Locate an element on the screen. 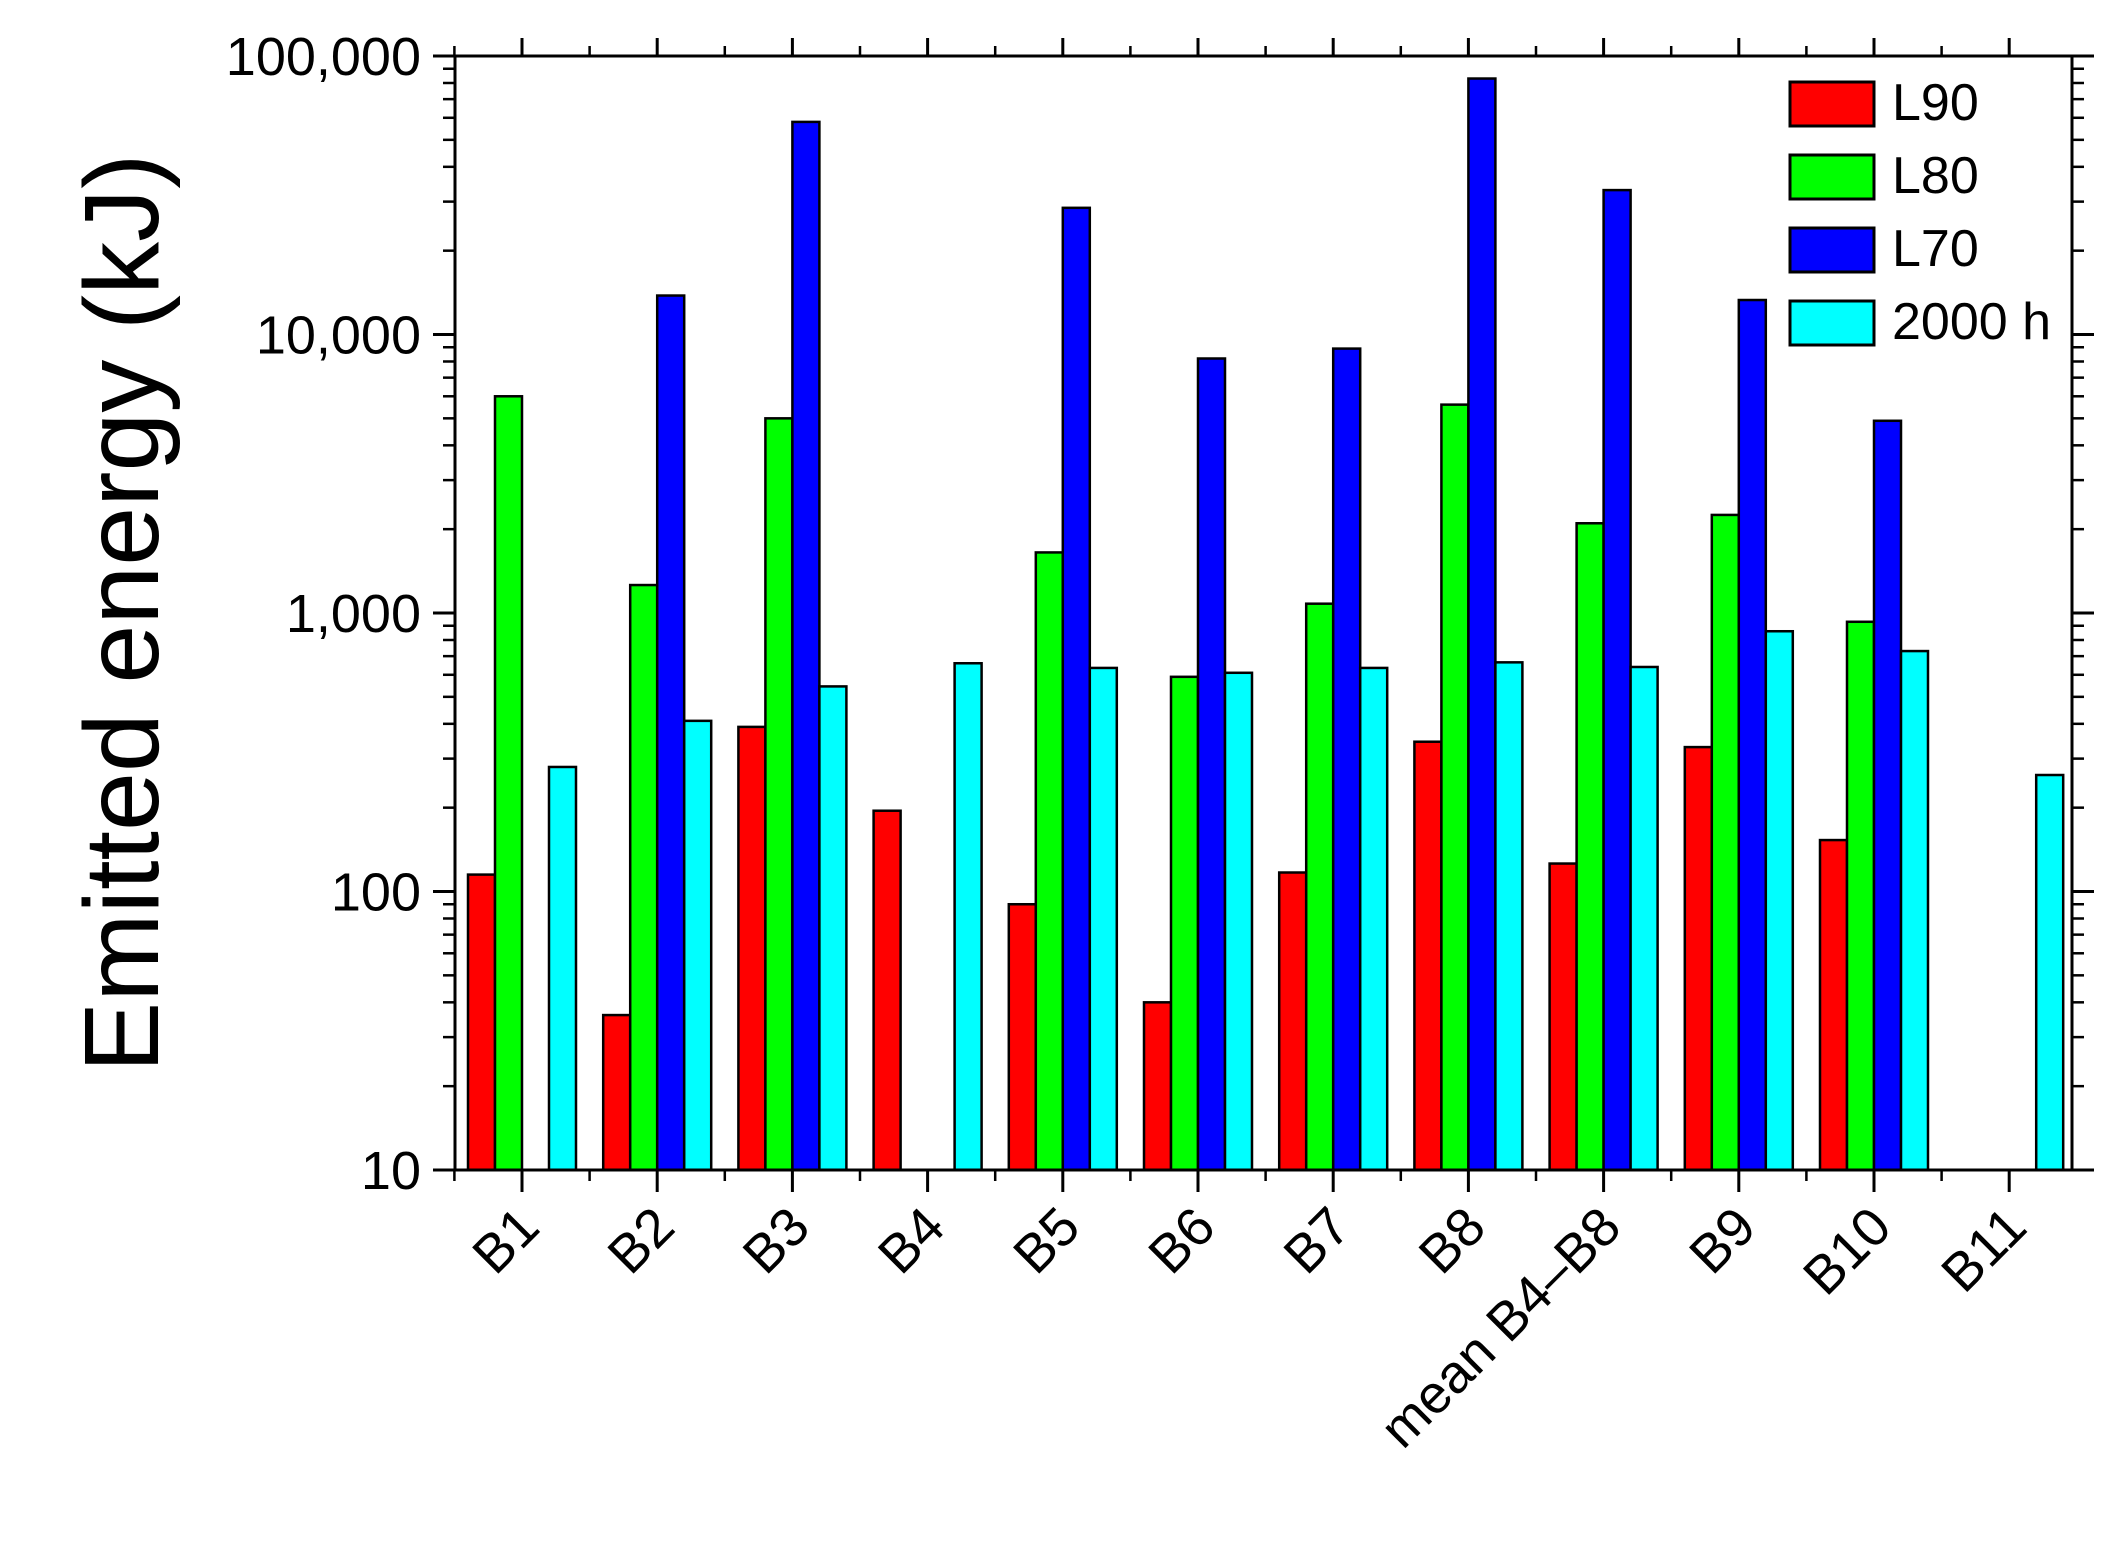 The width and height of the screenshot is (2112, 1557). x-tick-label: B7 is located at coordinates (1317, 1240).